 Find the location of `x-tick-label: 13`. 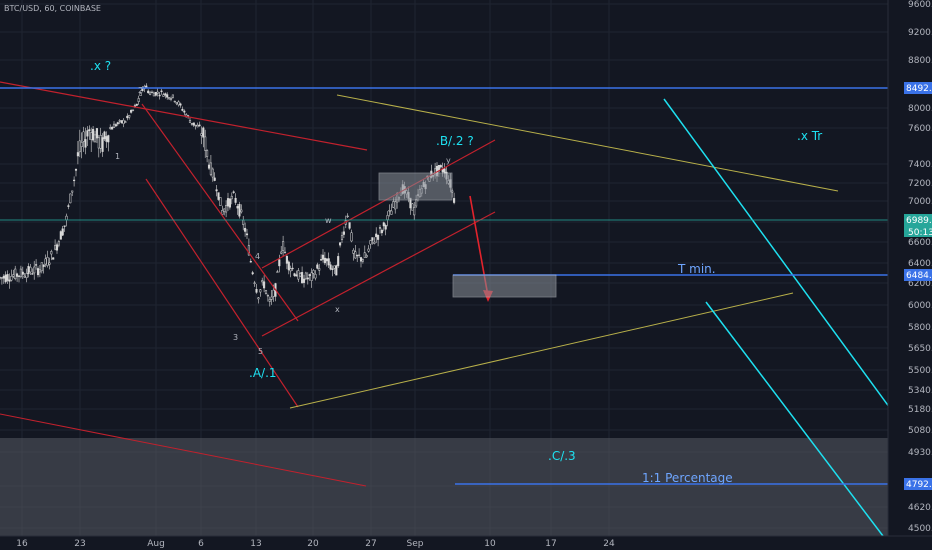

x-tick-label: 13 is located at coordinates (255, 544).